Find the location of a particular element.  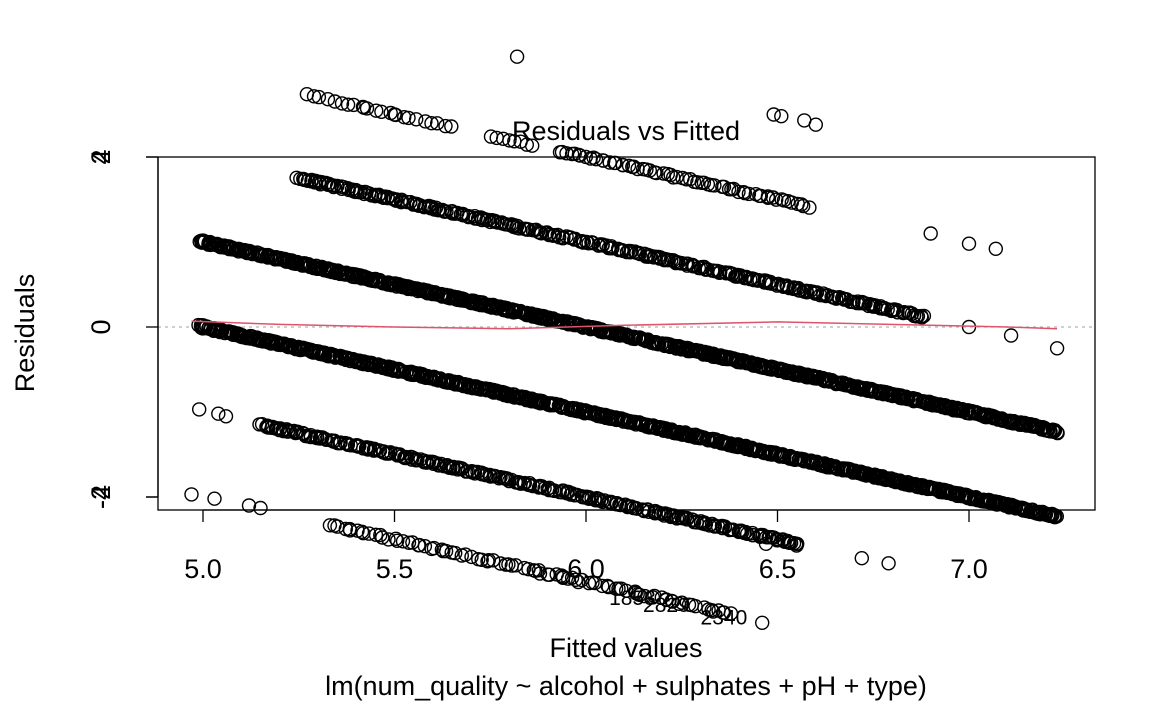

x-tick-label: 6.0 is located at coordinates (586, 569).